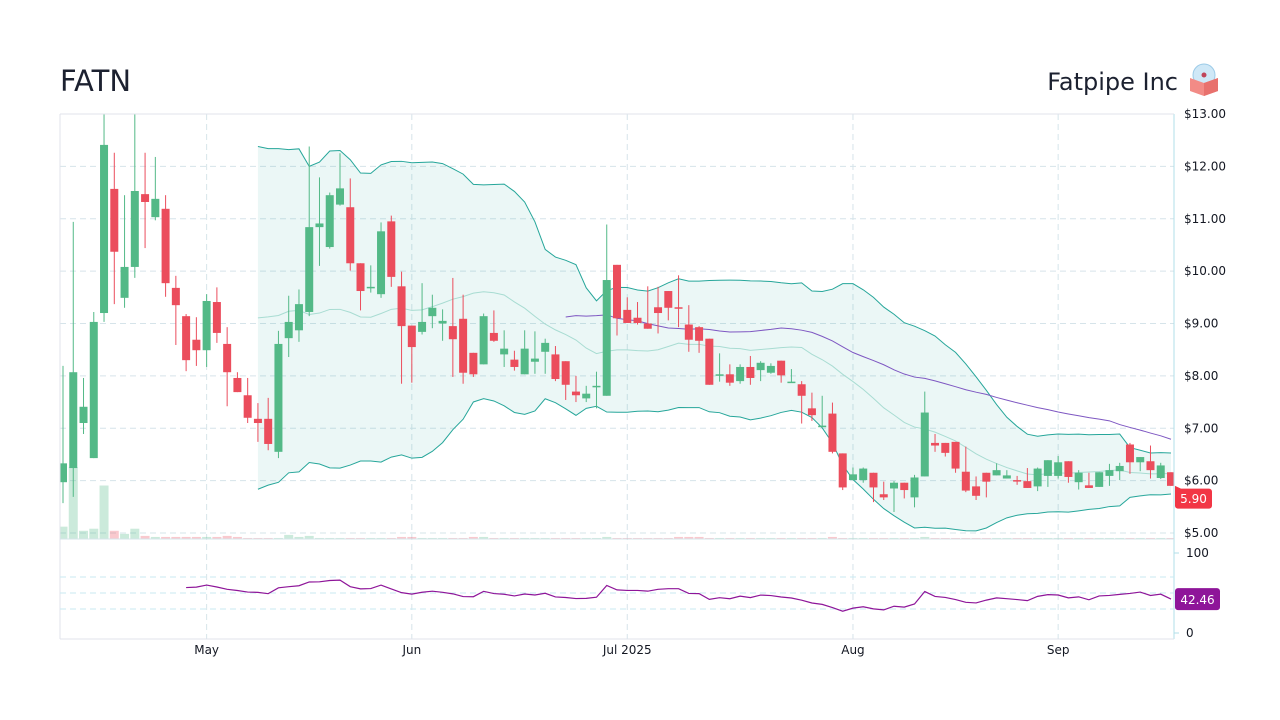 The image size is (1280, 720). I want to click on rsi-line, so click(679, 595).